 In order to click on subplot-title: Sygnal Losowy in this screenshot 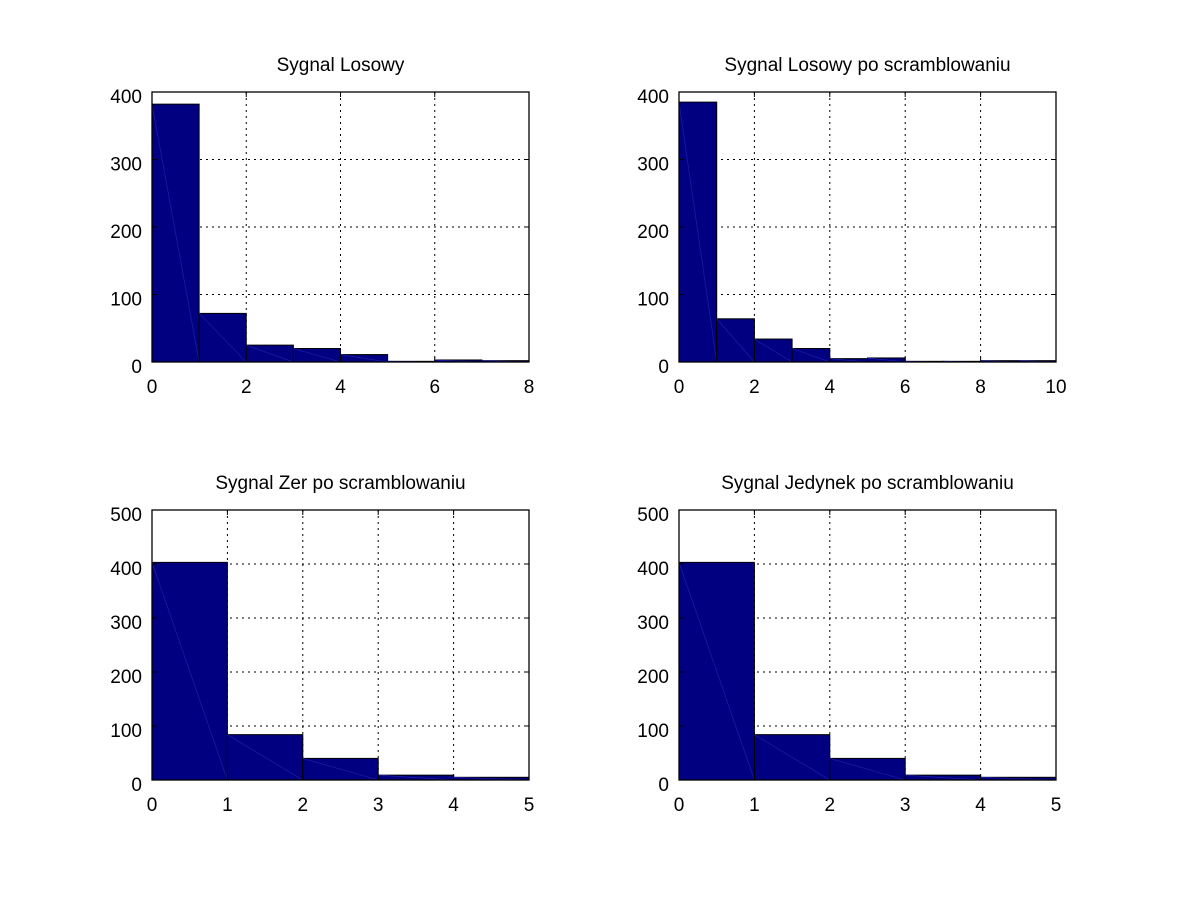, I will do `click(341, 65)`.